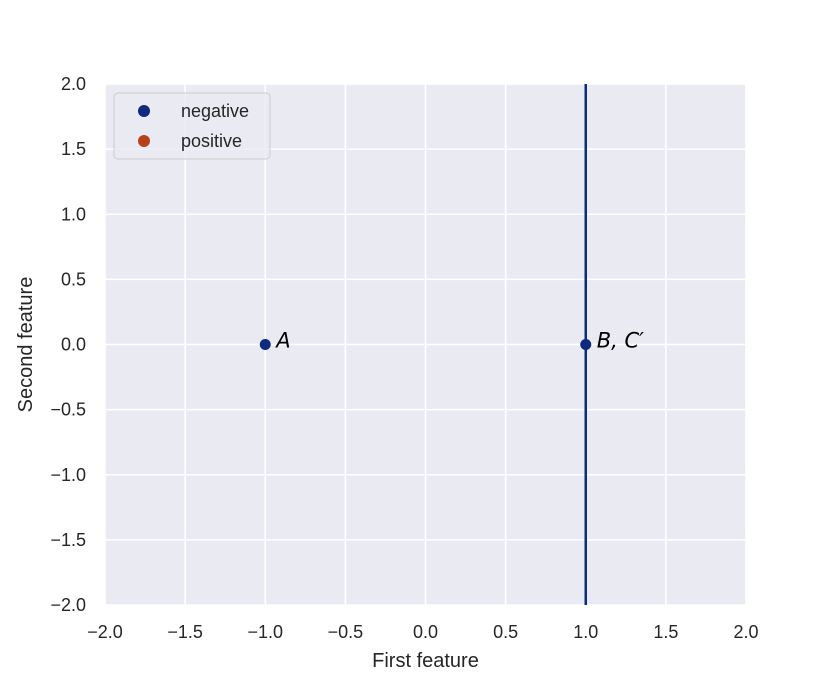 The image size is (830, 692). Describe the element at coordinates (73, 279) in the screenshot. I see `y-tick-label: 0.5` at that location.